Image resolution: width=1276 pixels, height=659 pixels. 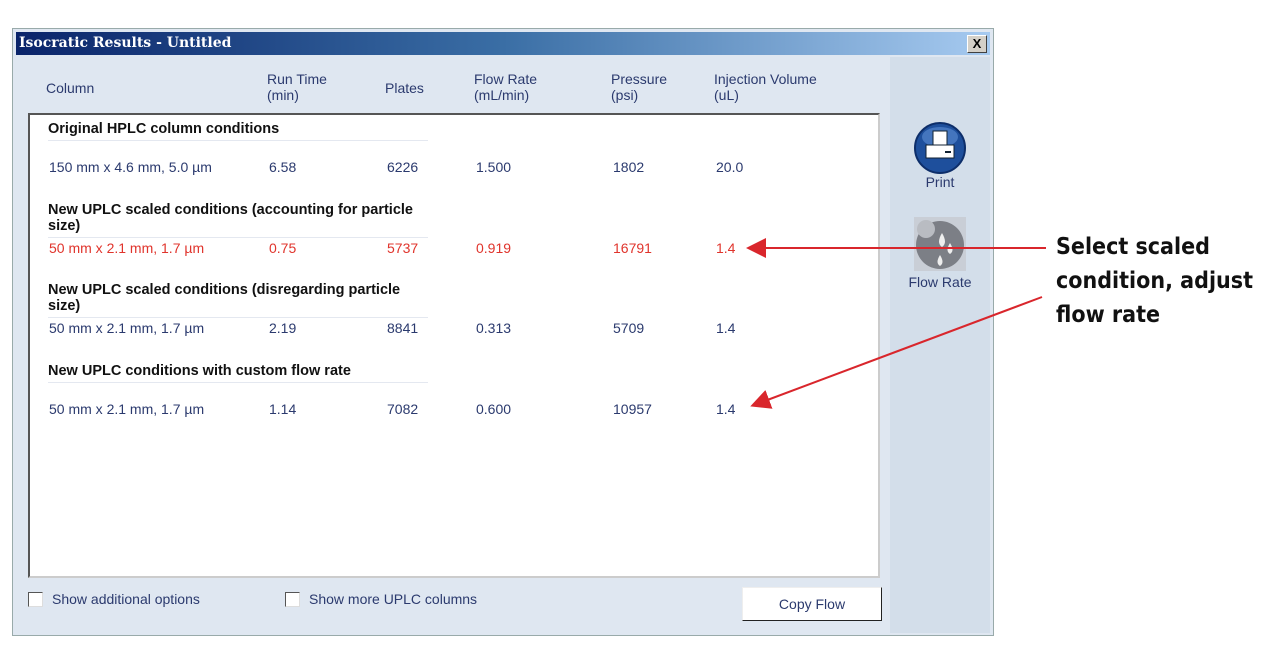 What do you see at coordinates (940, 282) in the screenshot?
I see `flow-rate-label: Flow Rate` at bounding box center [940, 282].